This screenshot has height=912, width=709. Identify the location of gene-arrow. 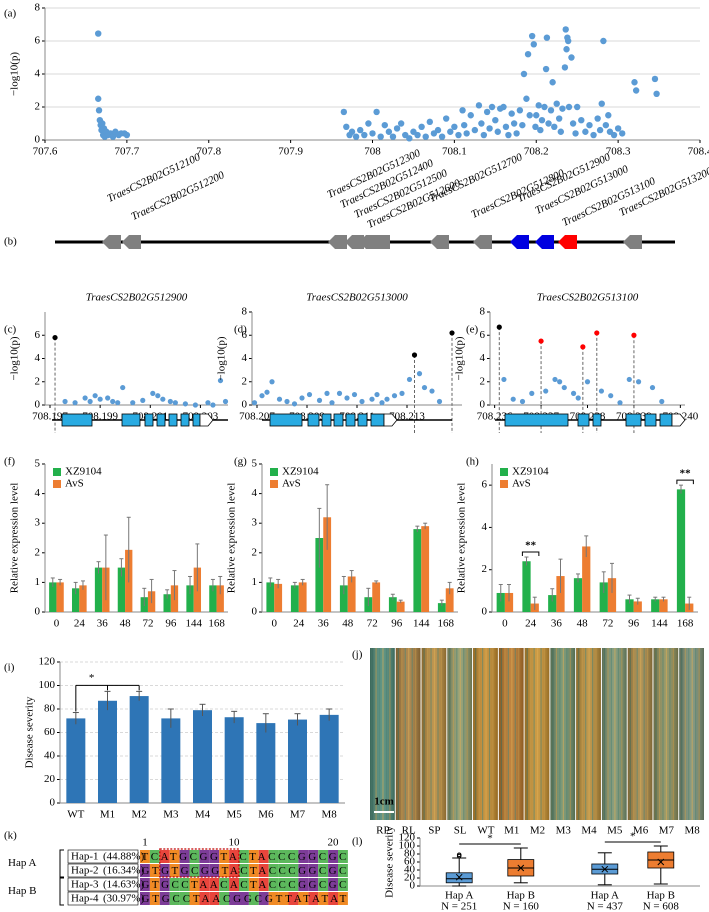
(519, 242).